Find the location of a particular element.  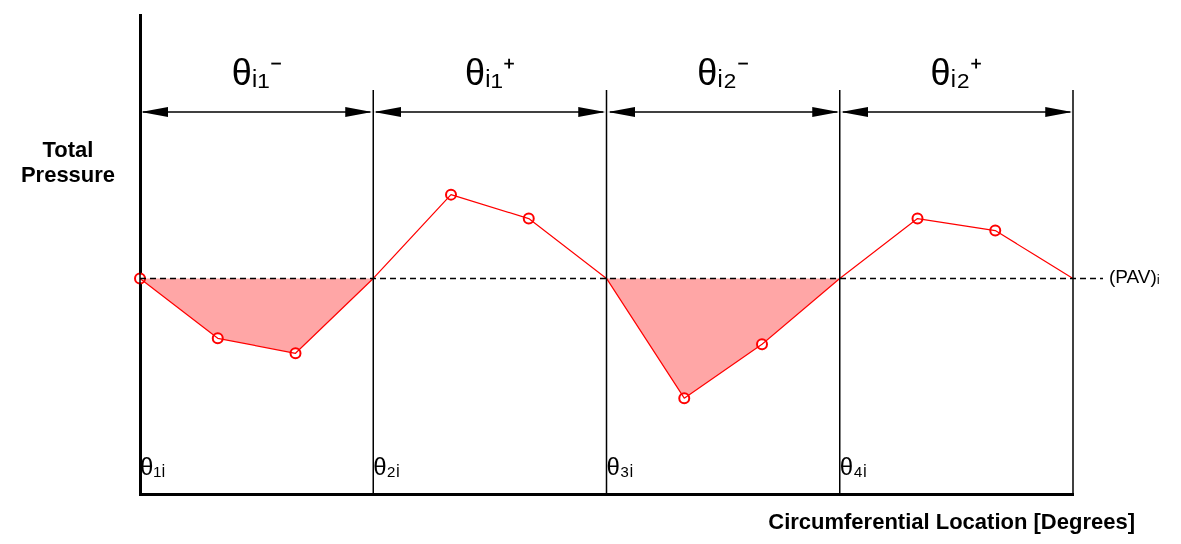

text: θᵢ₁⁺ is located at coordinates (489, 72).